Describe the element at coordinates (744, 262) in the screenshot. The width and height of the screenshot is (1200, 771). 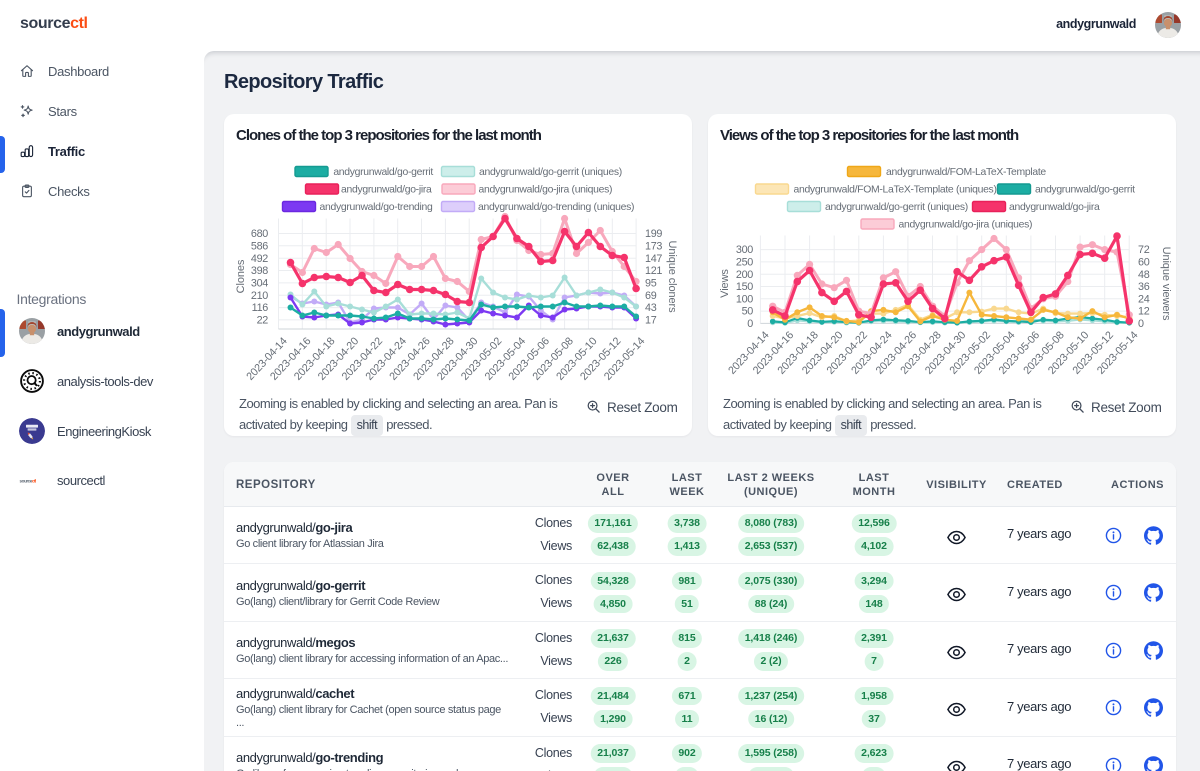
I see `svg-text: 250` at that location.